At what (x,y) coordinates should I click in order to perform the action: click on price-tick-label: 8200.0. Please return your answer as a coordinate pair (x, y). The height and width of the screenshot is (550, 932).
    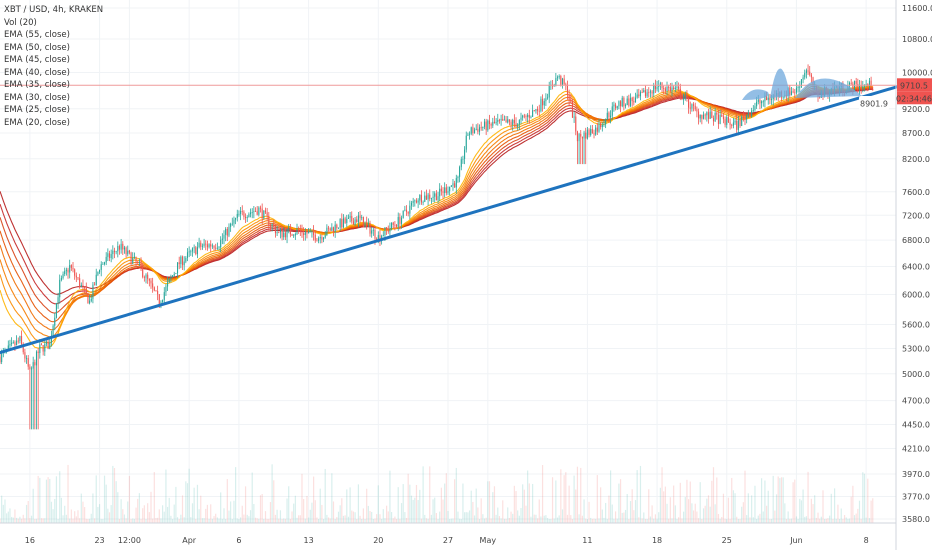
    Looking at the image, I should click on (916, 159).